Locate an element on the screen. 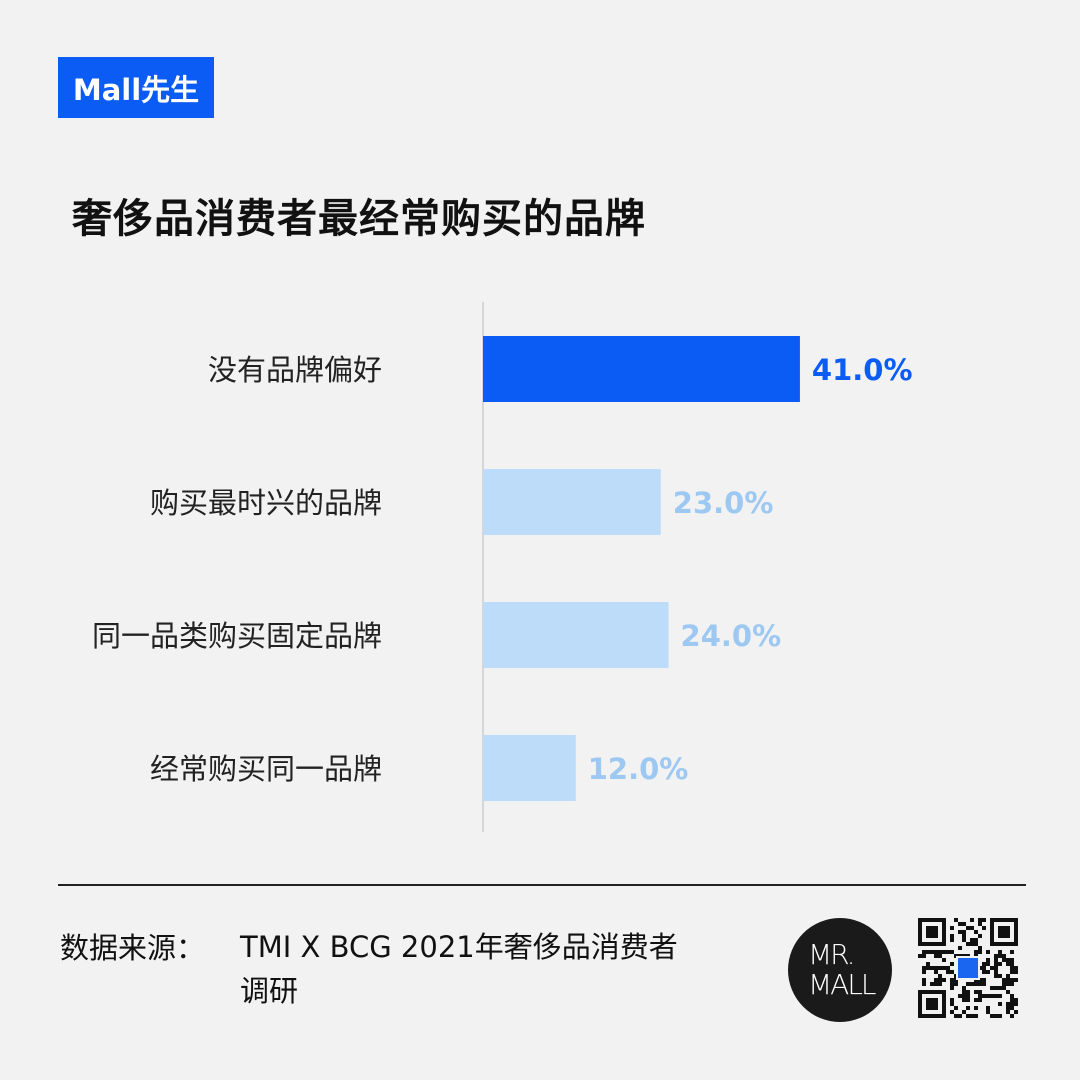 The width and height of the screenshot is (1080, 1080). value-label: 41.0% is located at coordinates (862, 370).